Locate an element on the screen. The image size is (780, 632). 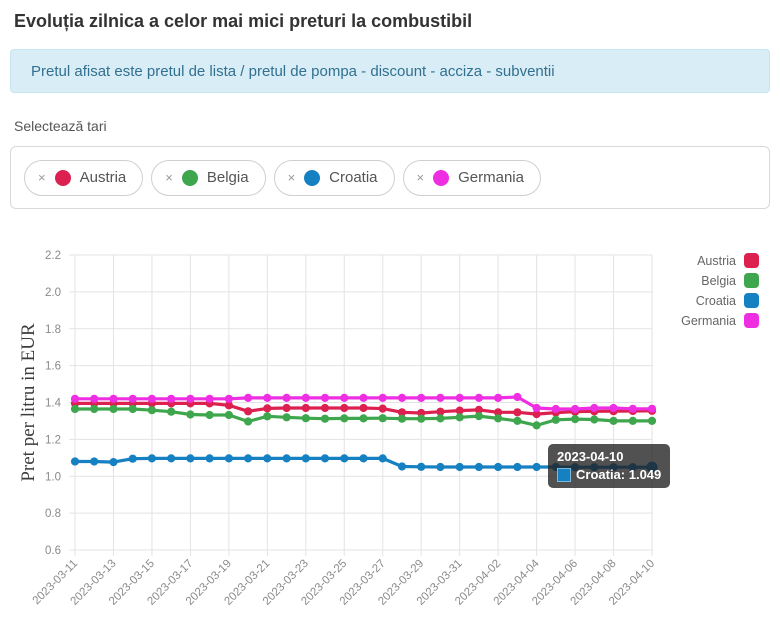
country-chip-label: Austria is located at coordinates (103, 177).